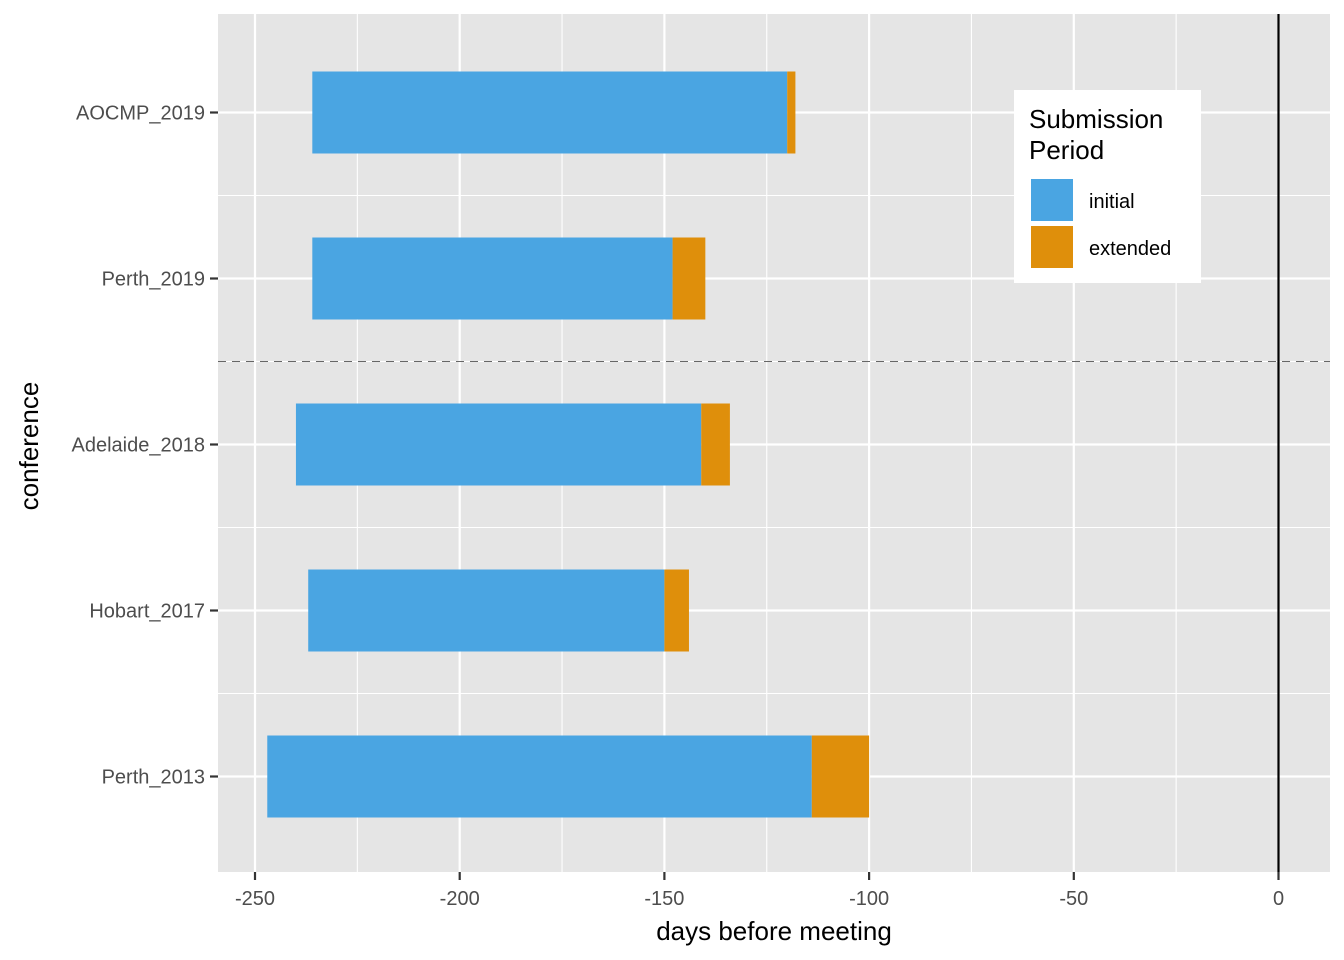 This screenshot has width=1344, height=960. I want to click on y-axis-title: conference, so click(29, 446).